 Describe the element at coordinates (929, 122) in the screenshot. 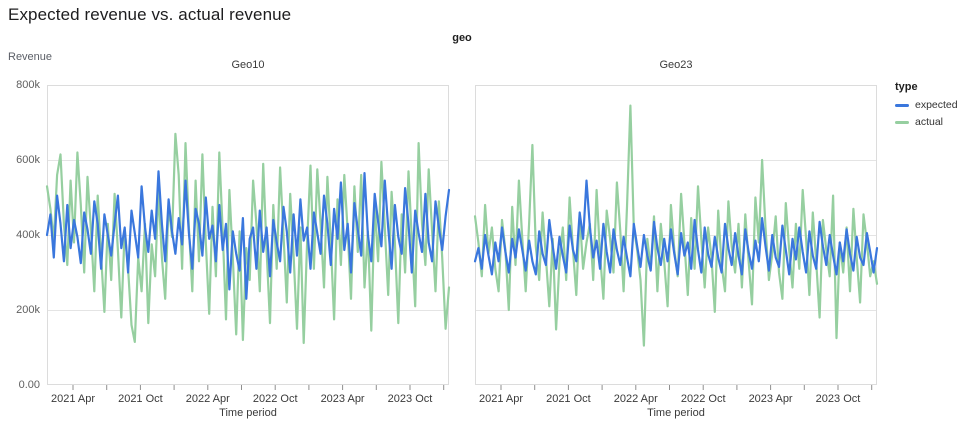

I see `legend-label-actual: actual` at that location.